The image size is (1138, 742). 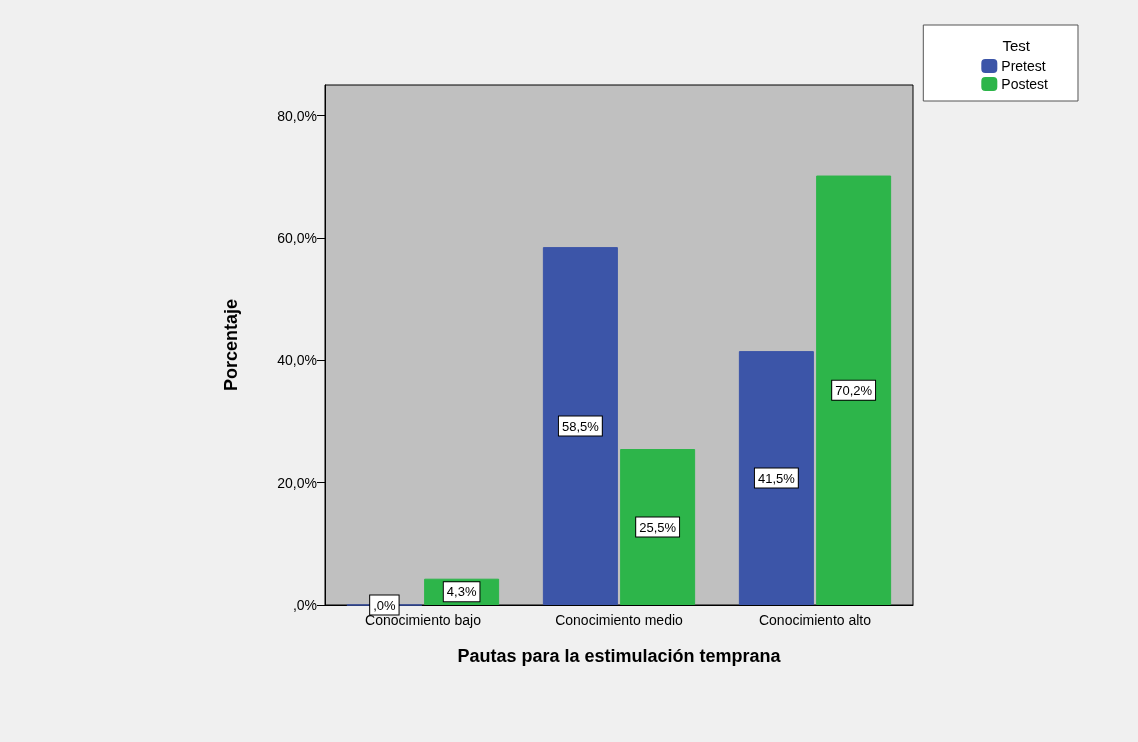 I want to click on y-tick-label: 80,0%, so click(x=297, y=115).